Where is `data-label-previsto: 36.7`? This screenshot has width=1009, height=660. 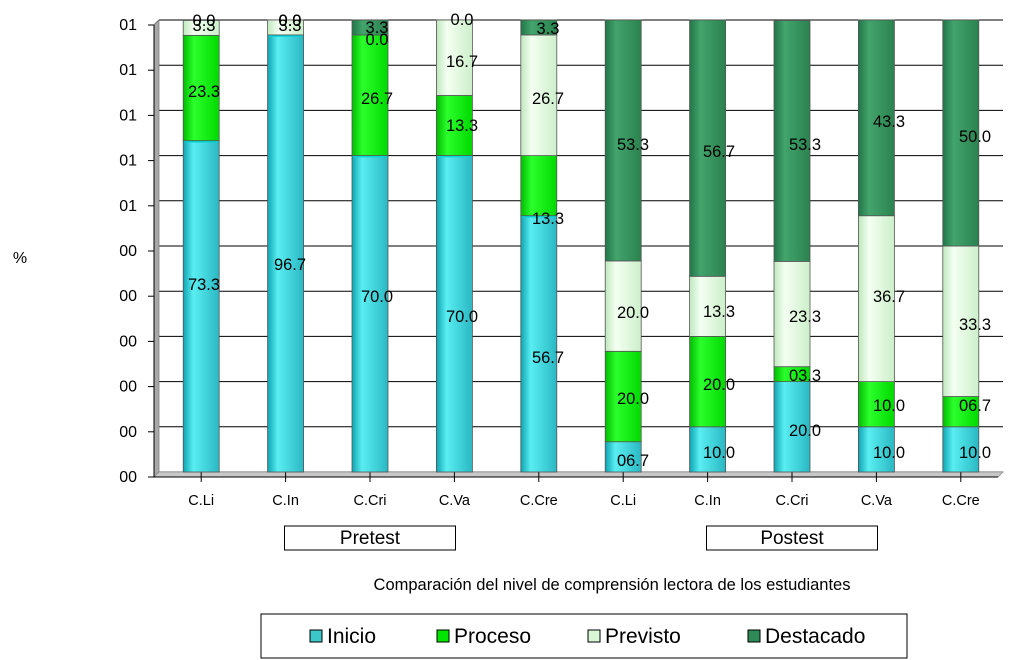 data-label-previsto: 36.7 is located at coordinates (889, 297).